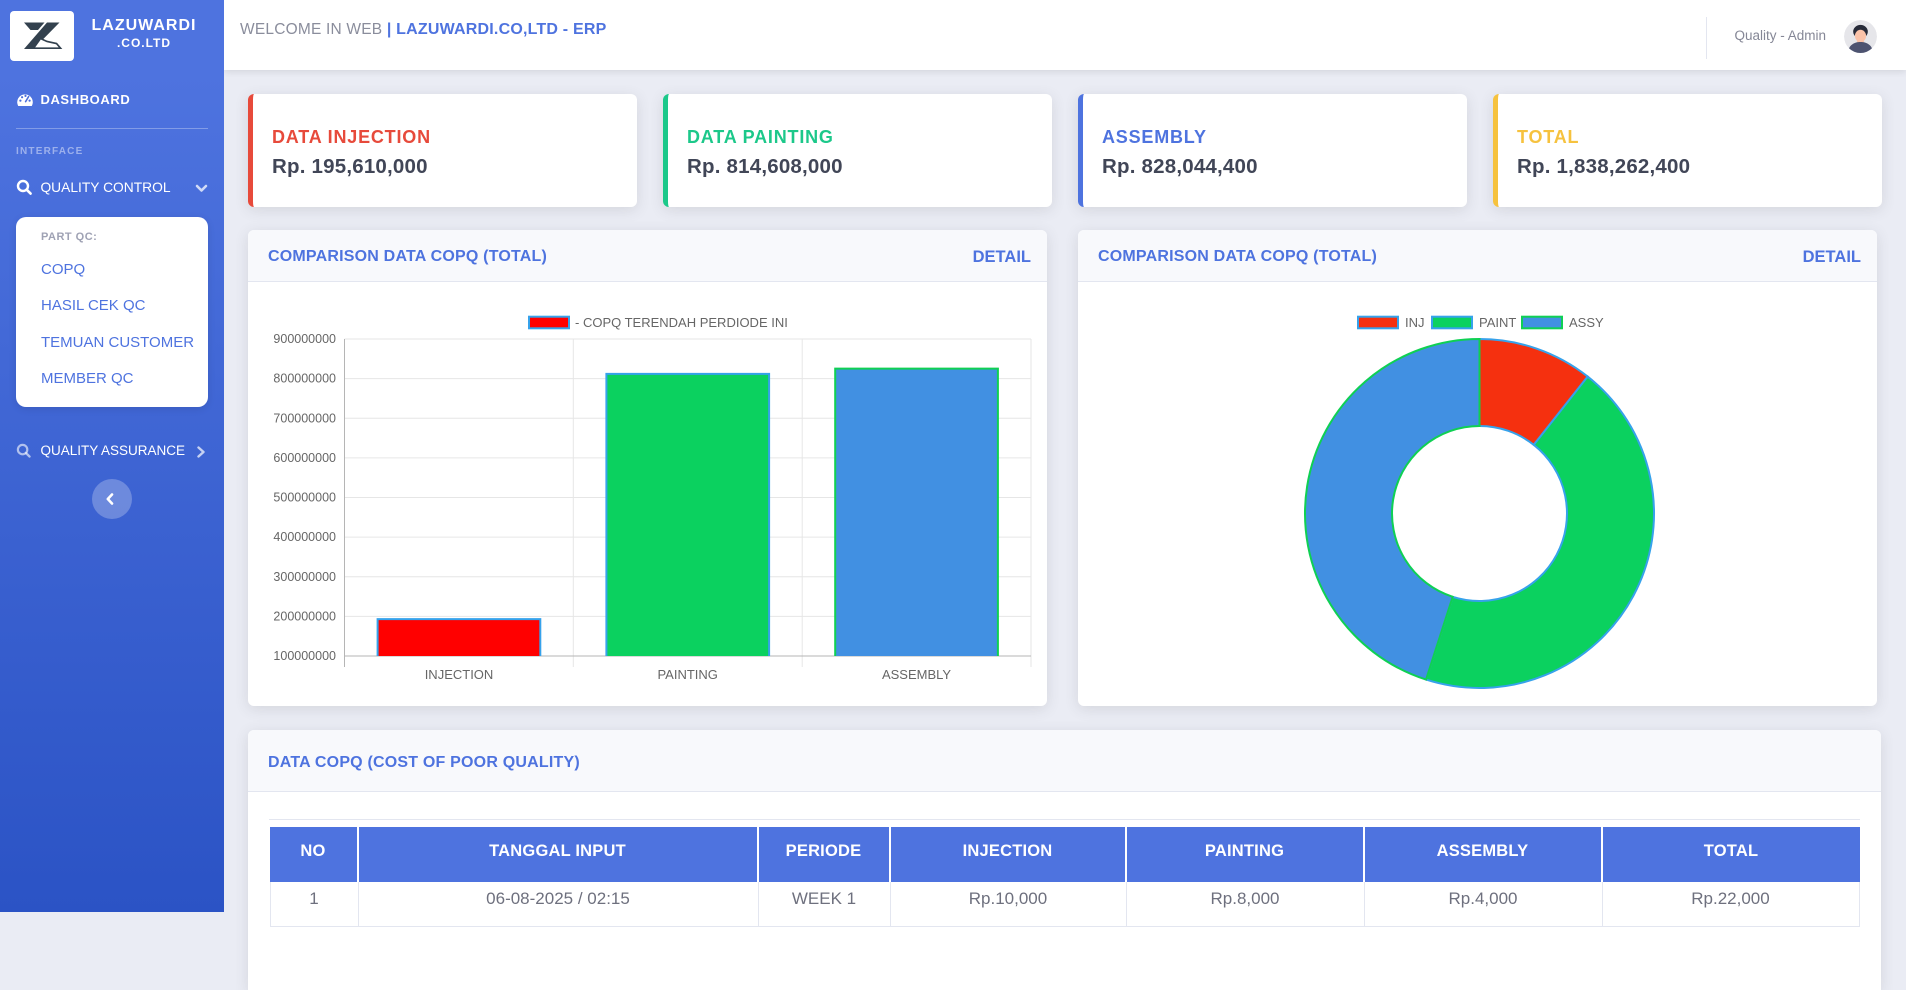 Image resolution: width=1906 pixels, height=990 pixels. I want to click on svg-text: 500000000, so click(304, 498).